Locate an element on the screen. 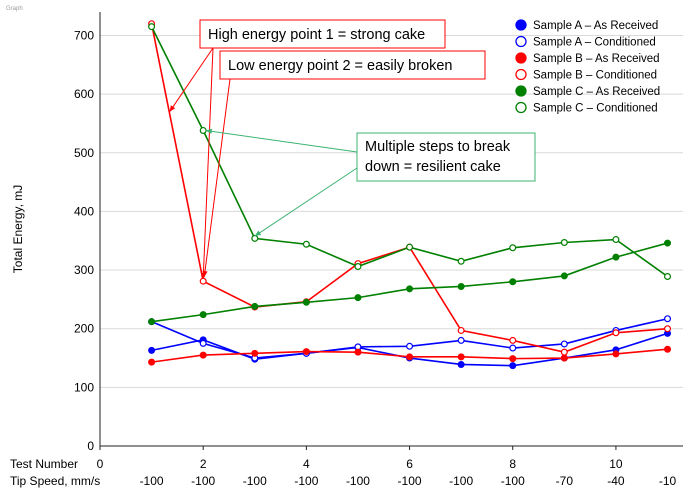 This screenshot has height=490, width=700. tip-speed-tick-2: -100 is located at coordinates (203, 481).